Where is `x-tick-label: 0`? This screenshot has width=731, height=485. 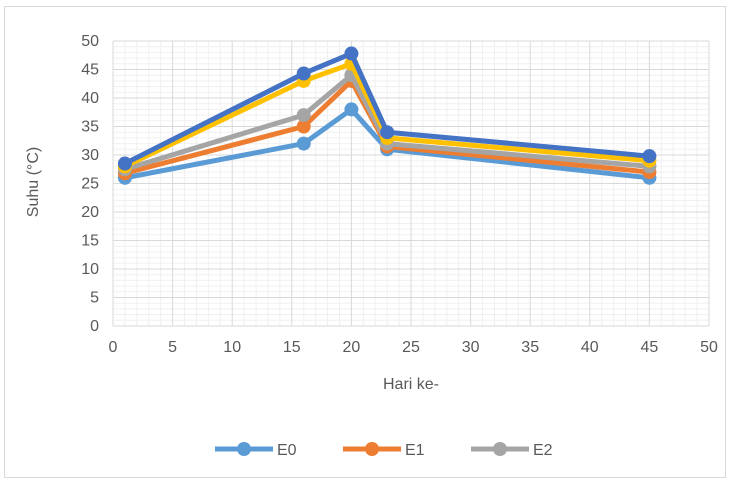 x-tick-label: 0 is located at coordinates (113, 347).